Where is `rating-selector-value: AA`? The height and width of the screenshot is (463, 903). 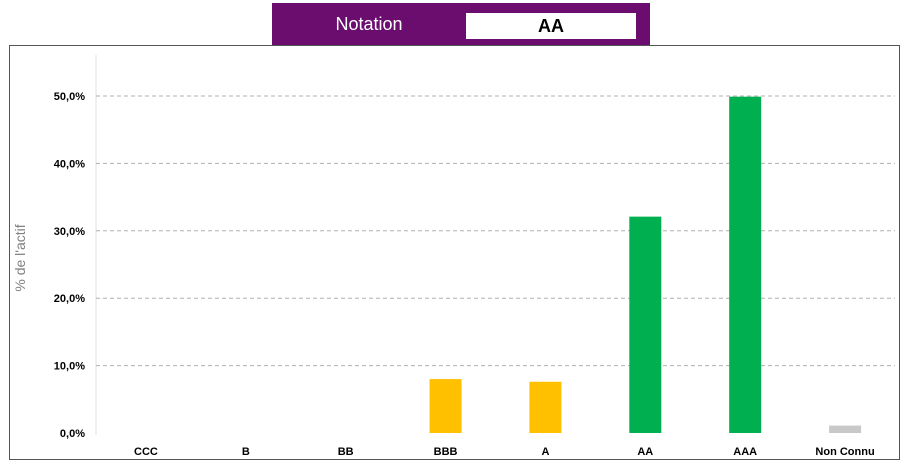 rating-selector-value: AA is located at coordinates (551, 26).